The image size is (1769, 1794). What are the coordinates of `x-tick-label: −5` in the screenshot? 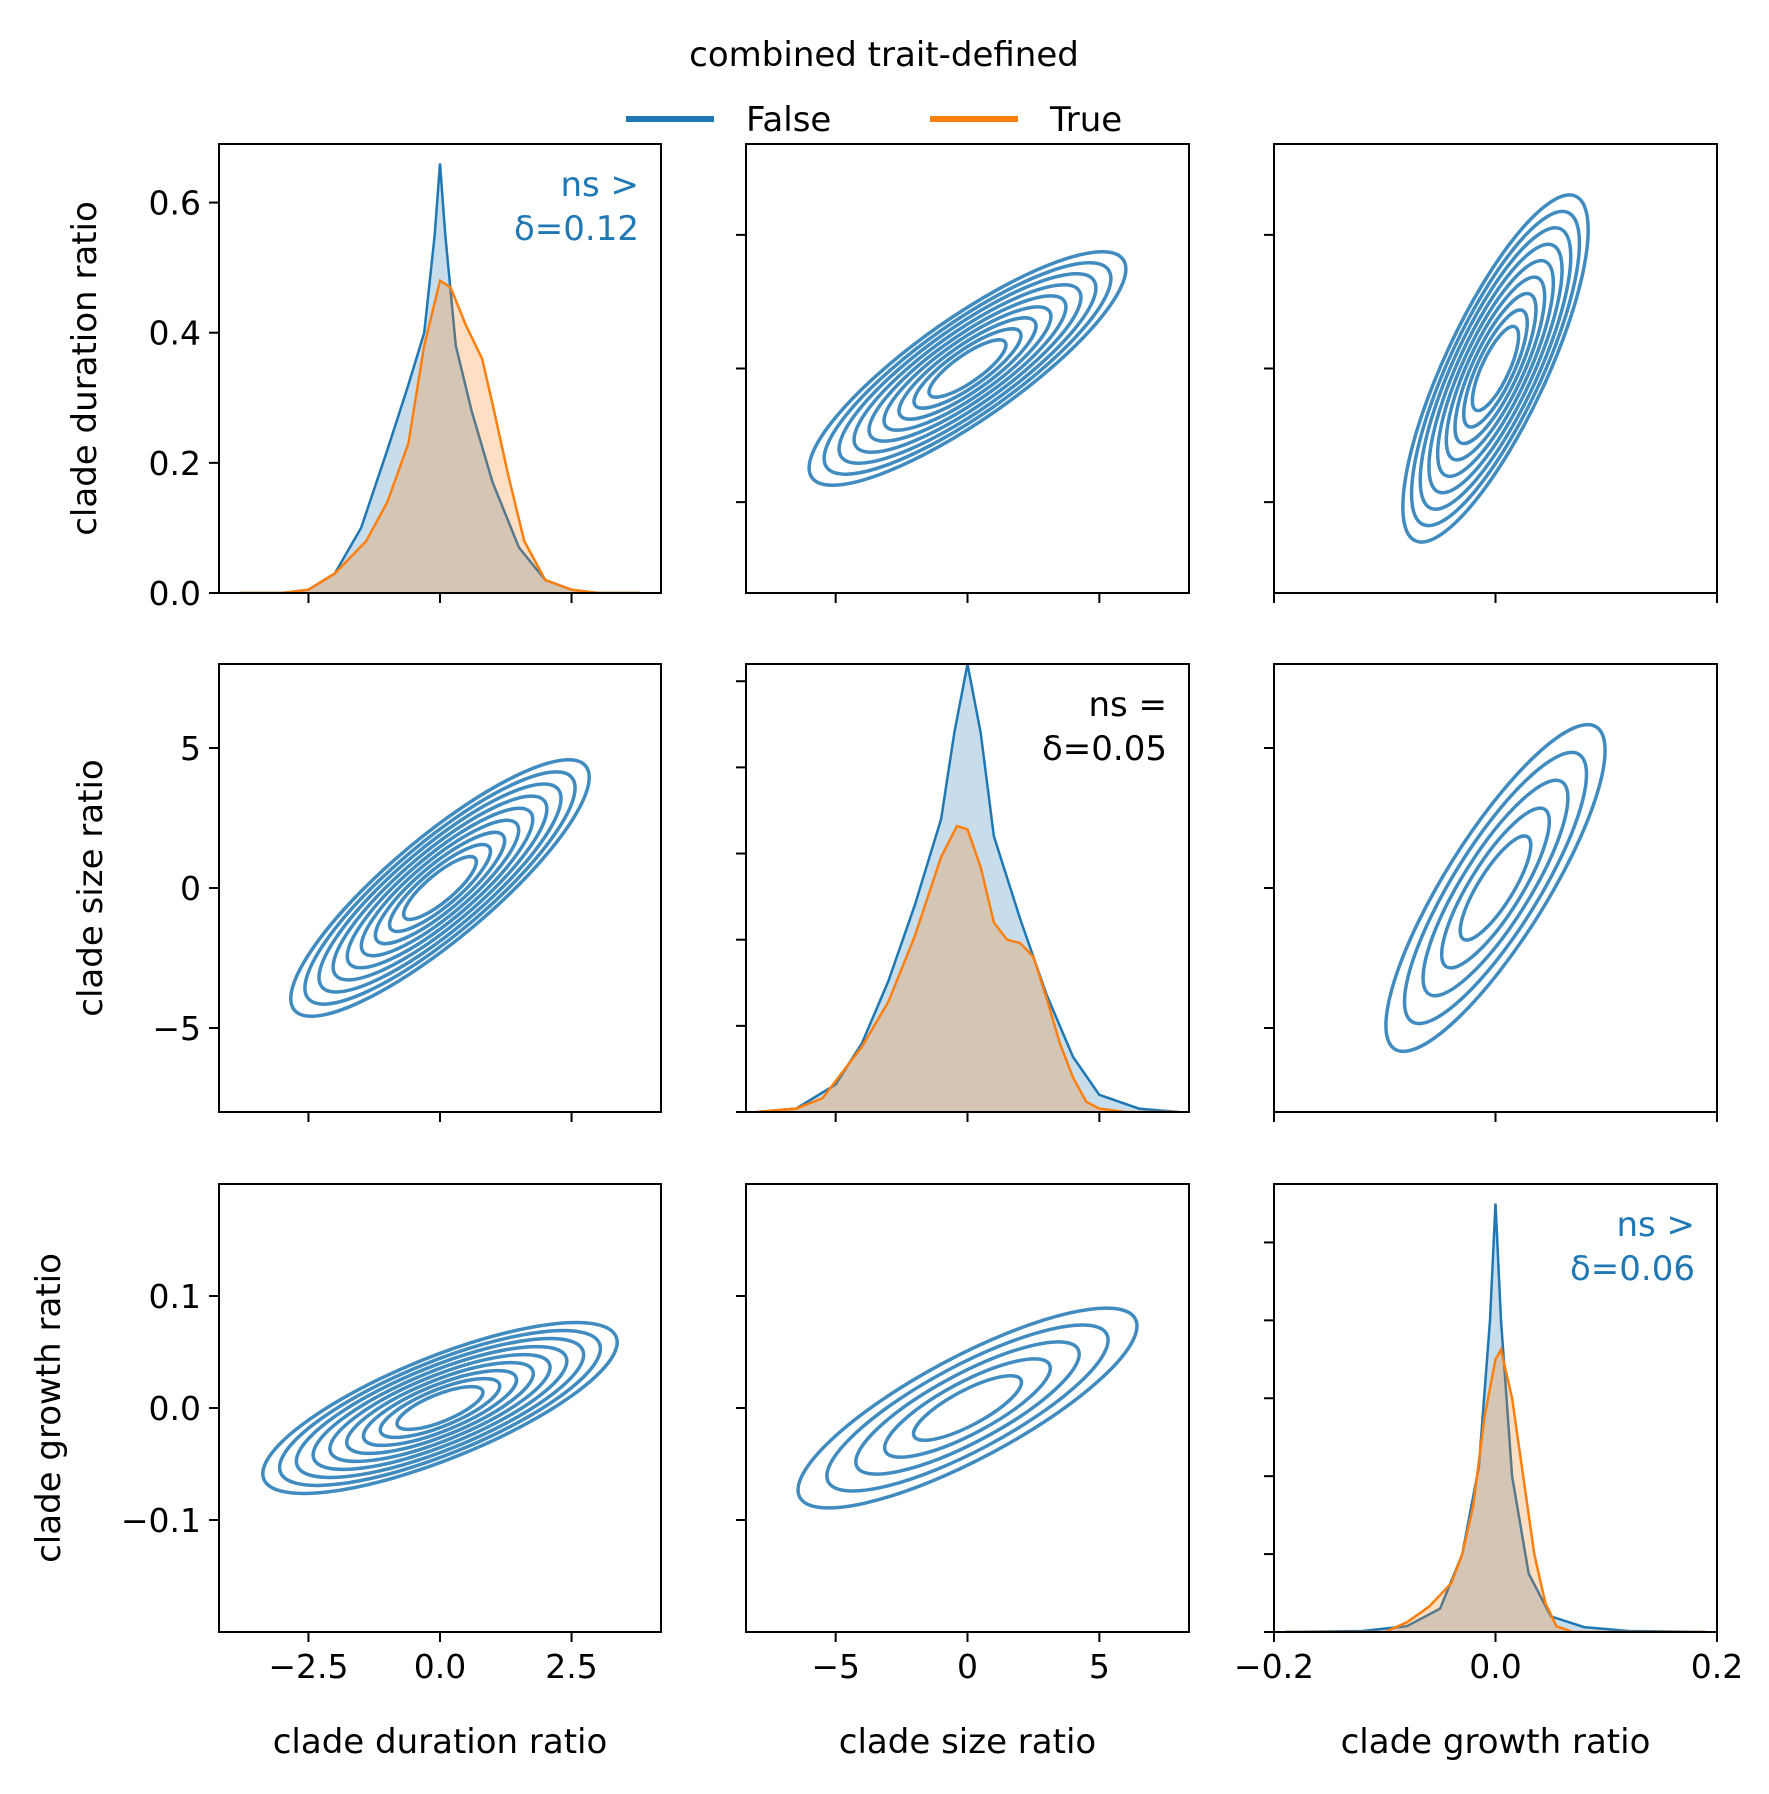 It's located at (835, 1666).